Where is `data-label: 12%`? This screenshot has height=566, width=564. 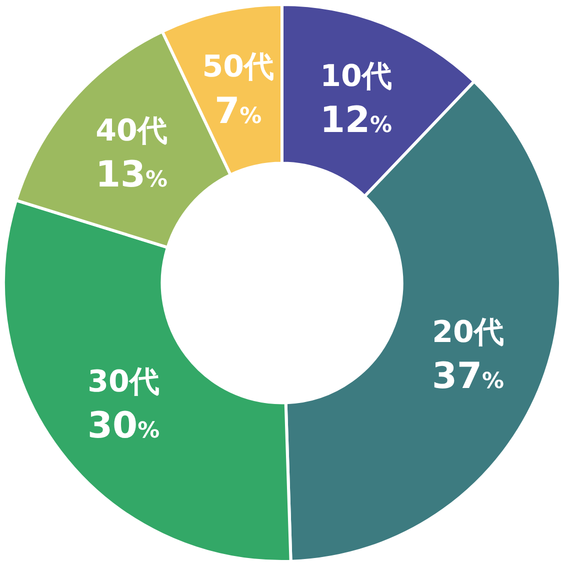
data-label: 12% is located at coordinates (356, 121).